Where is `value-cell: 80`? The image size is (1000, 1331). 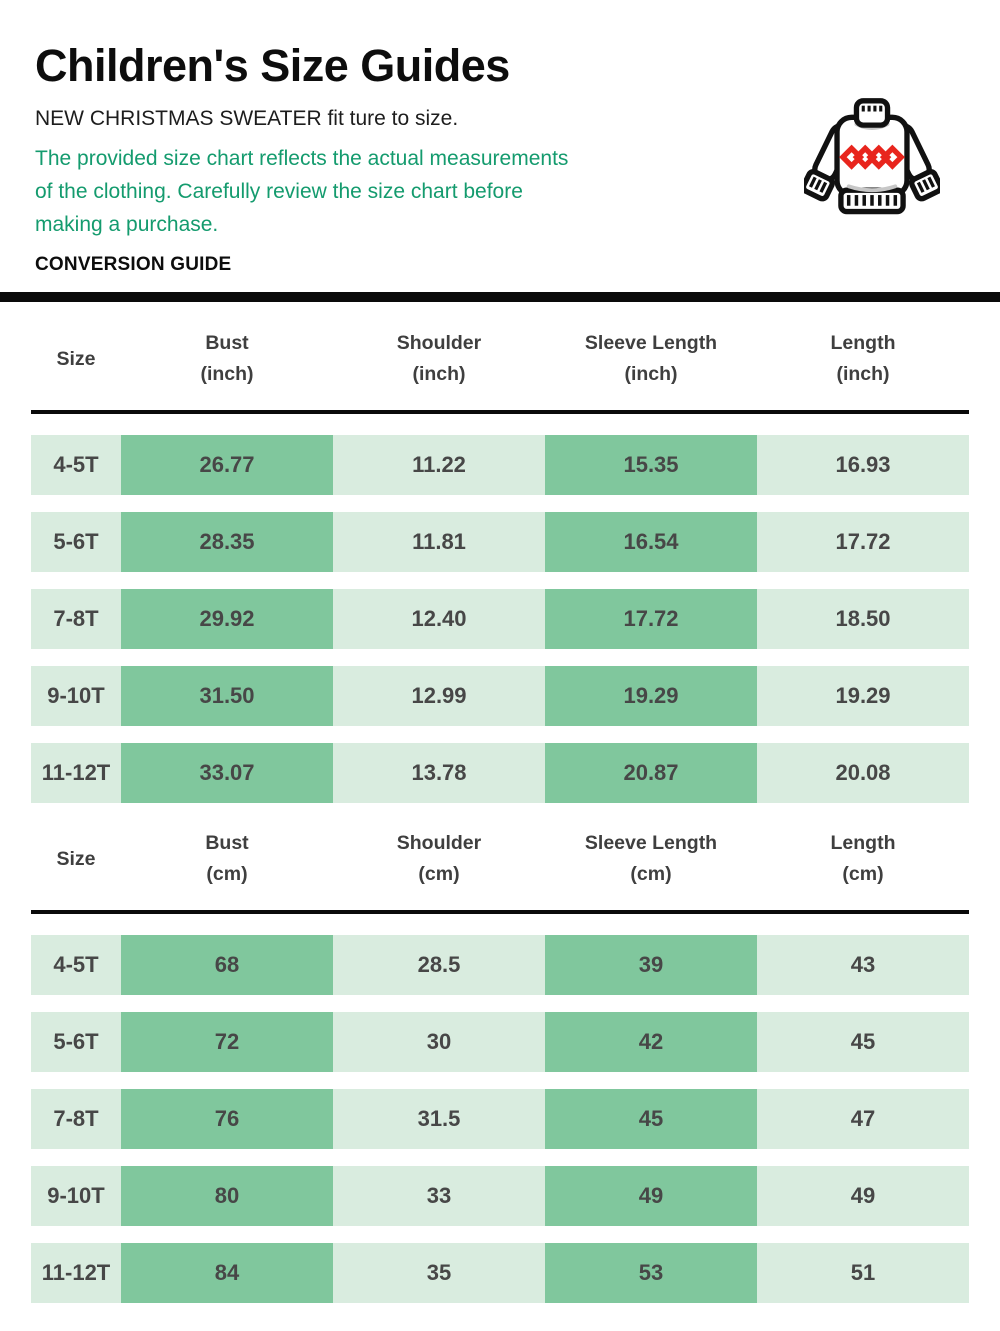 value-cell: 80 is located at coordinates (227, 1196).